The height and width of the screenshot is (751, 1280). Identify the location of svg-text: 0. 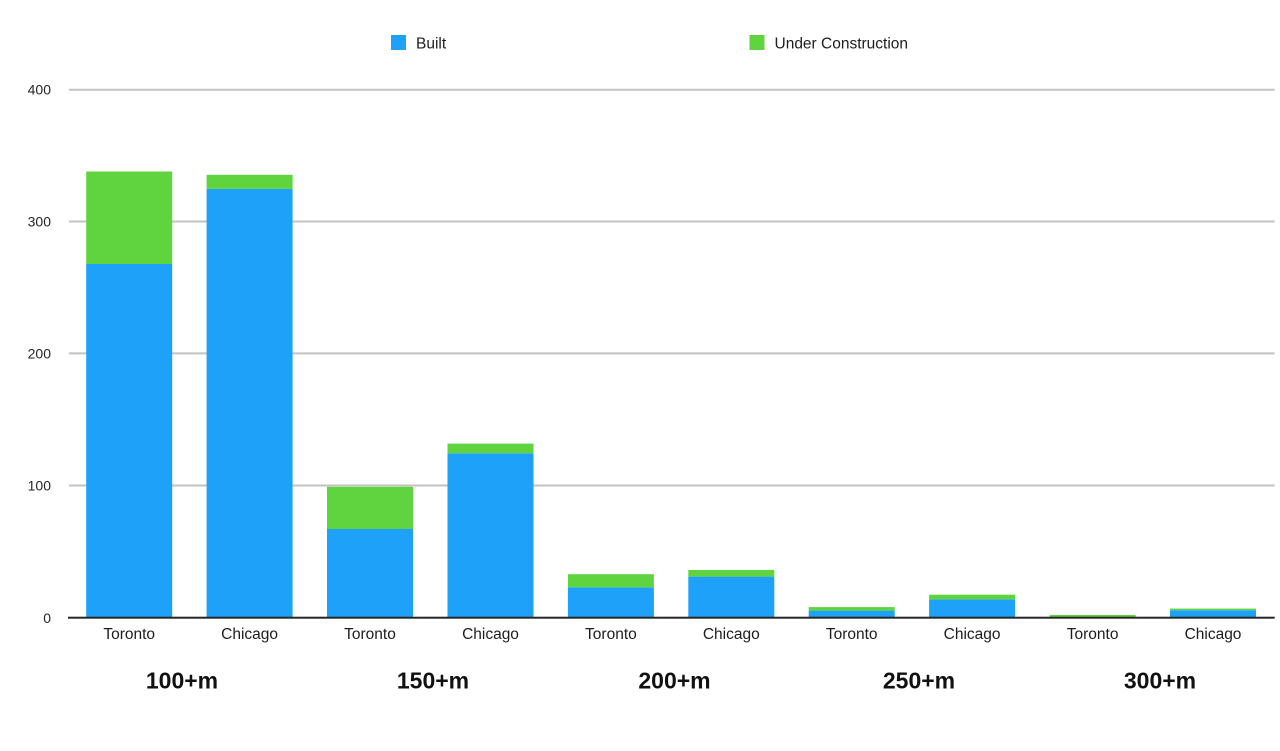
(47, 618).